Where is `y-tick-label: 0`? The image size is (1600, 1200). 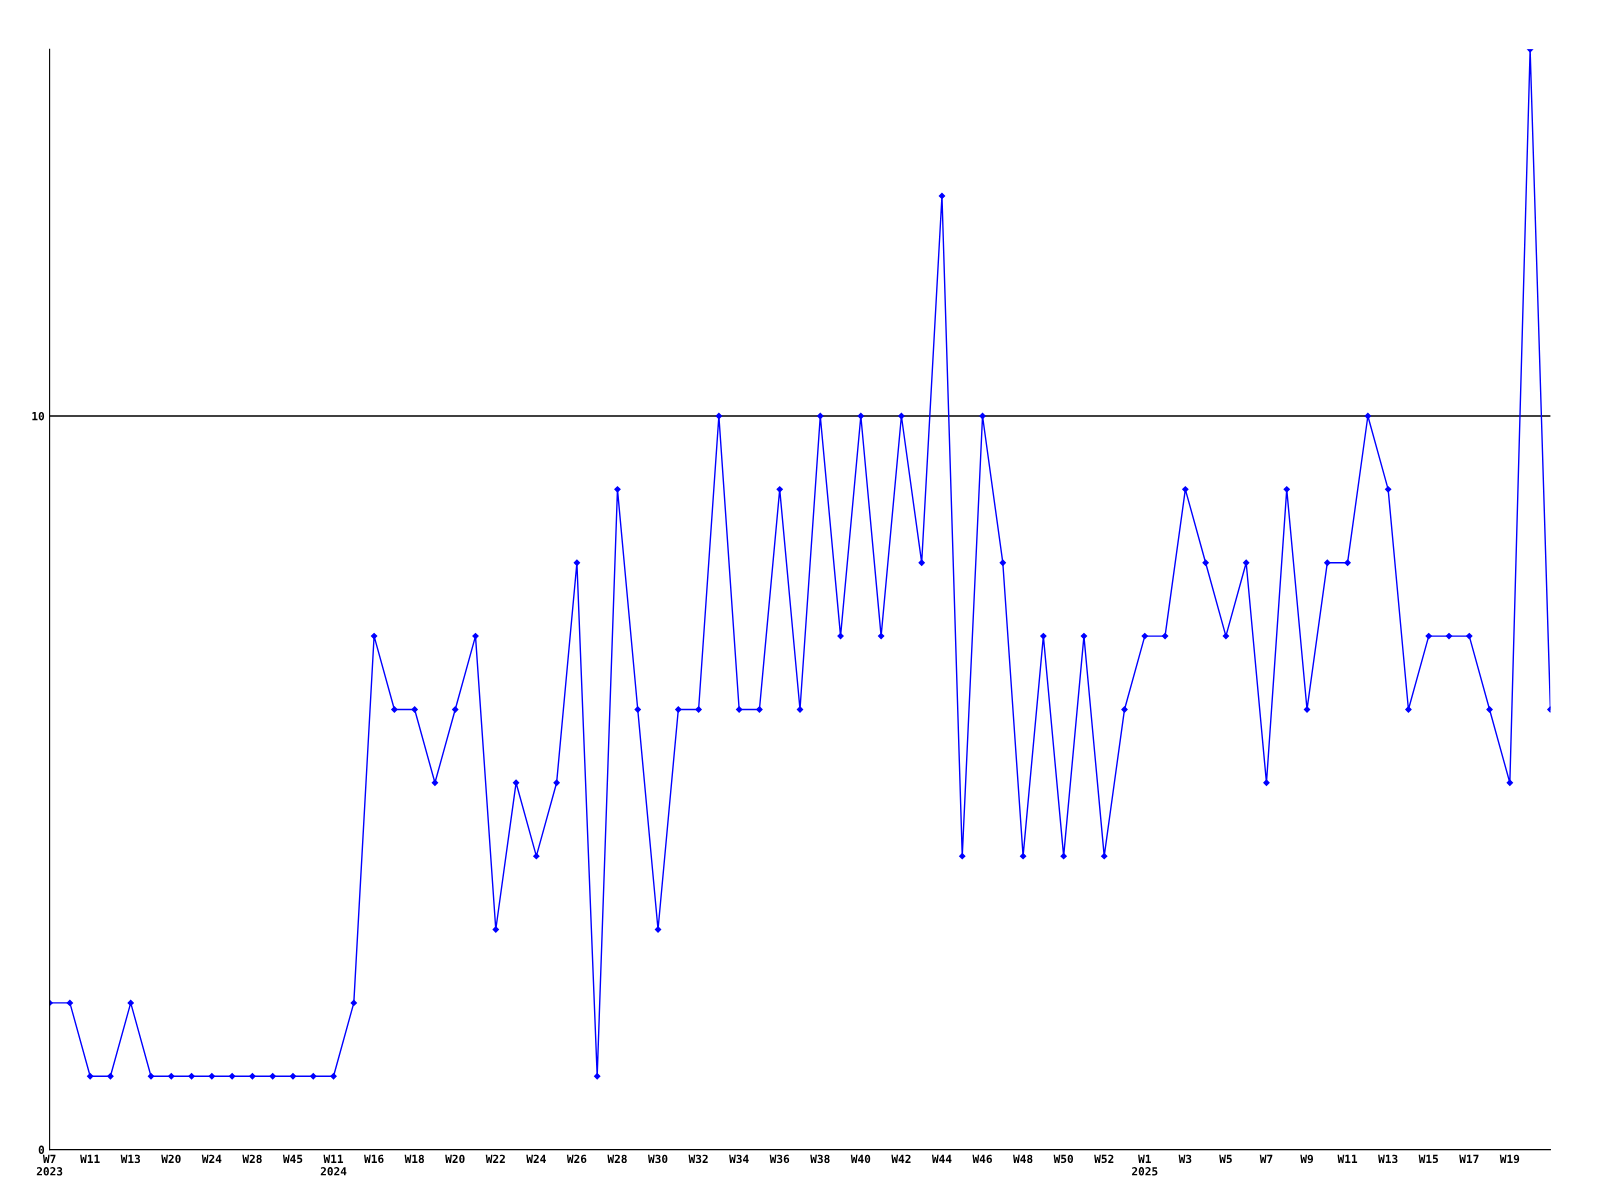
y-tick-label: 0 is located at coordinates (41, 1149).